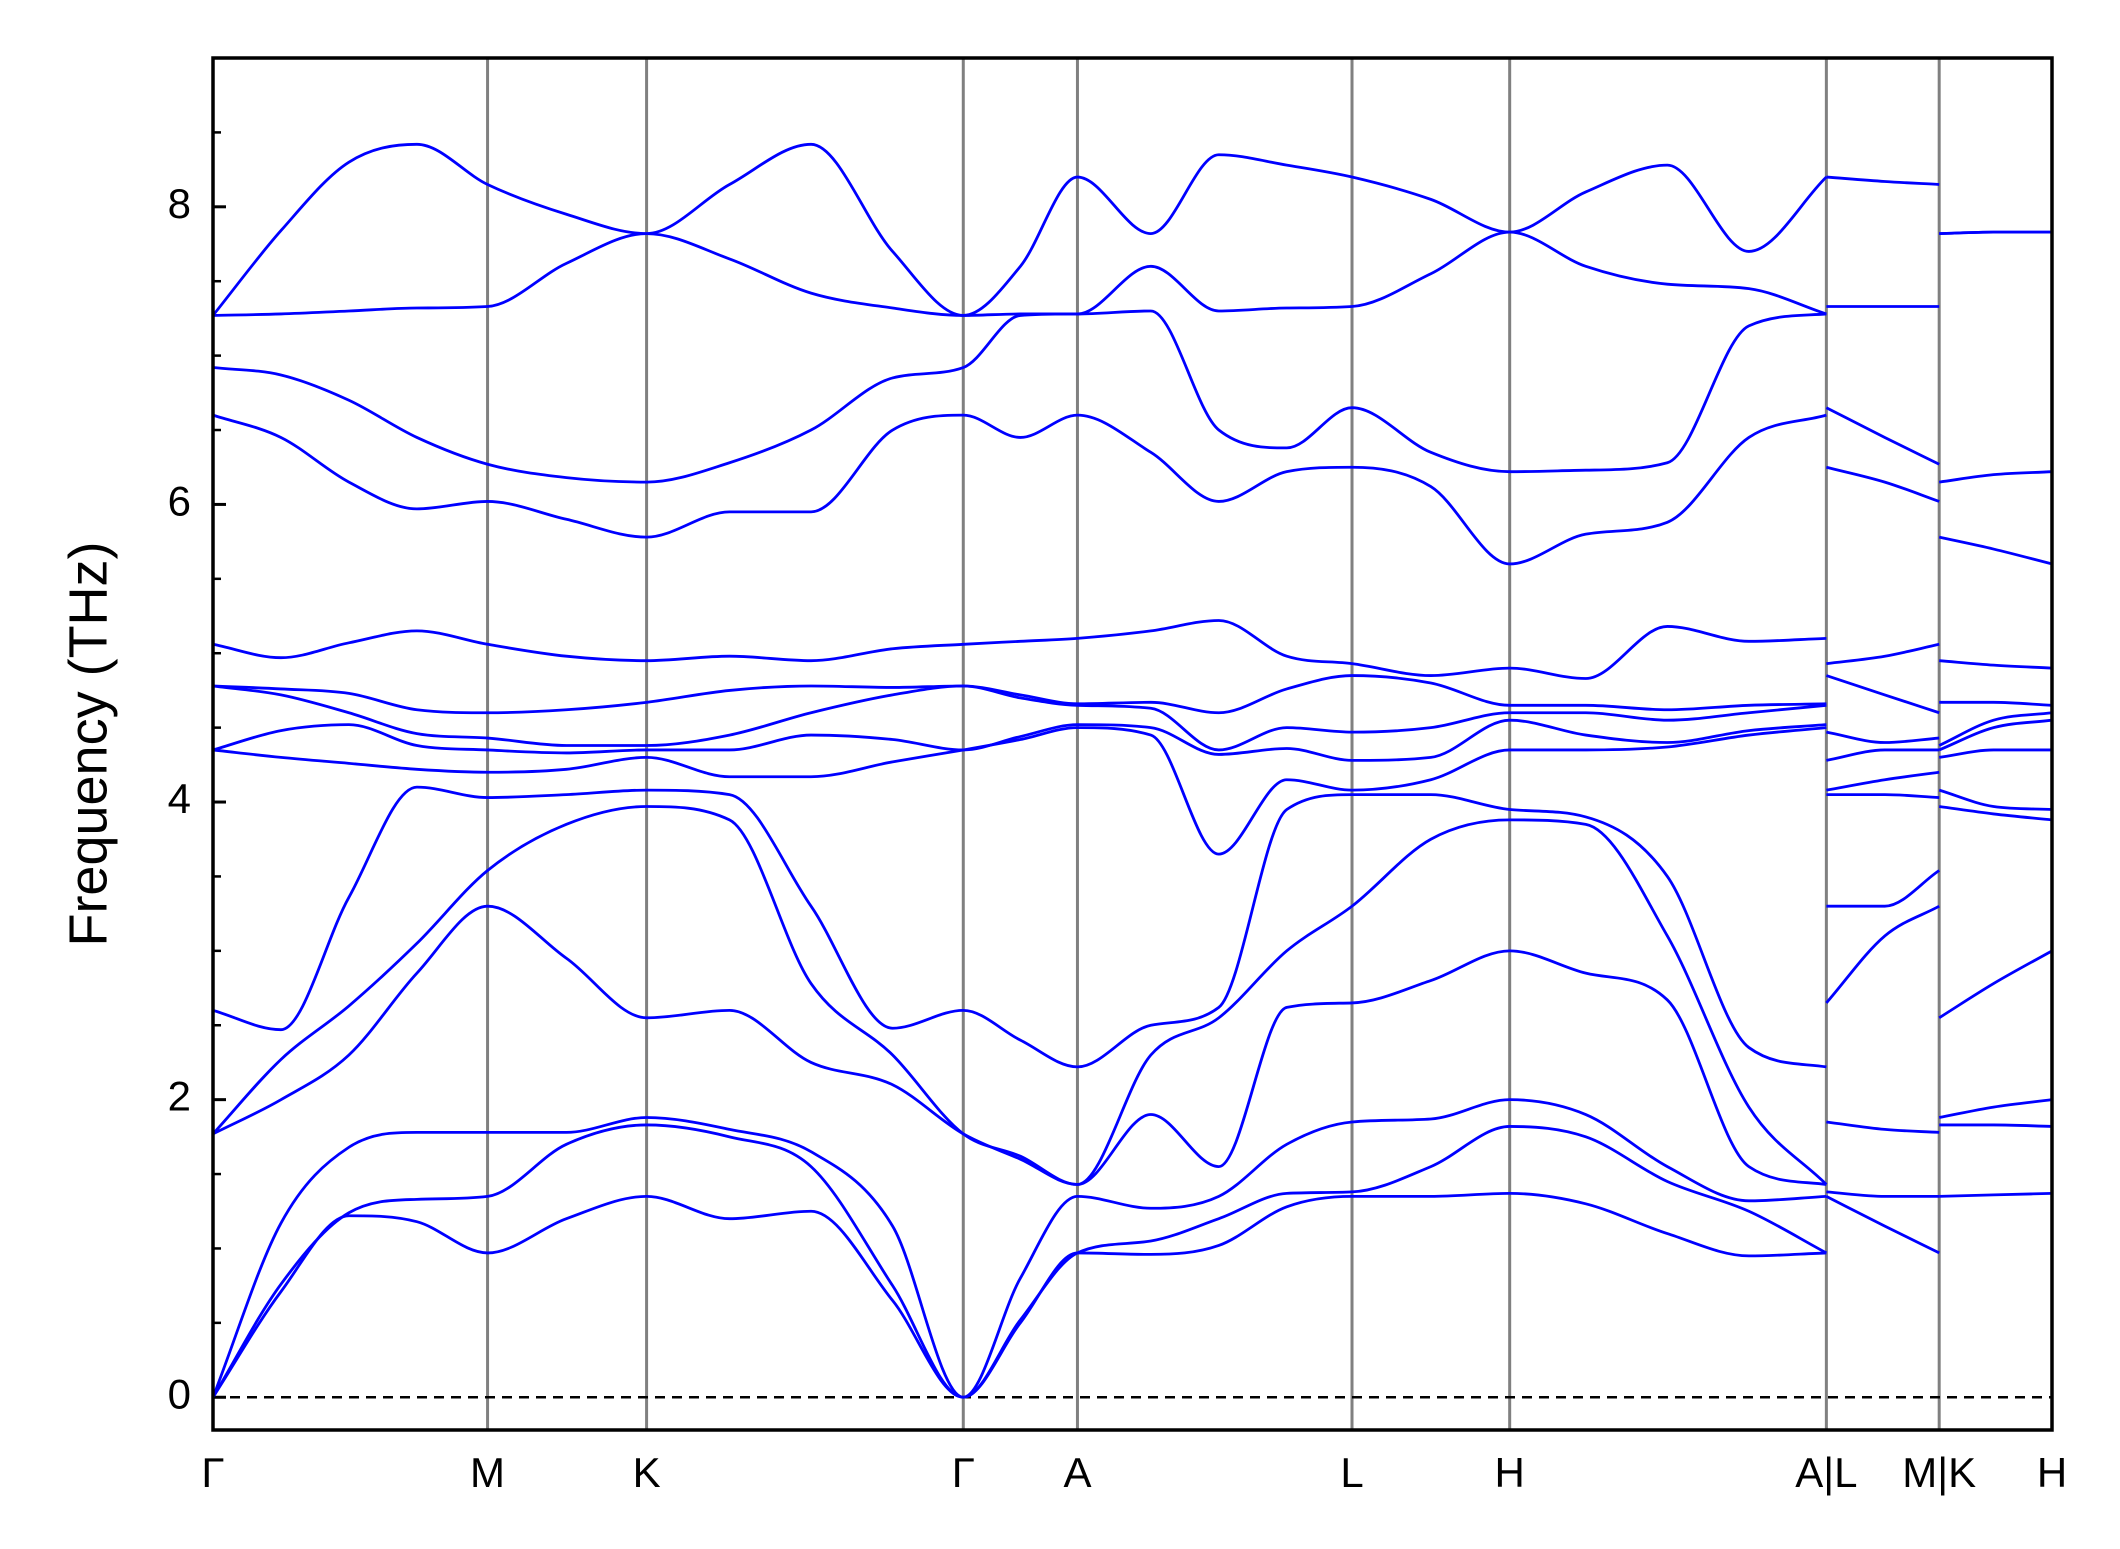 The width and height of the screenshot is (2120, 1549). Describe the element at coordinates (179, 1393) in the screenshot. I see `y-tick-label: 0` at that location.